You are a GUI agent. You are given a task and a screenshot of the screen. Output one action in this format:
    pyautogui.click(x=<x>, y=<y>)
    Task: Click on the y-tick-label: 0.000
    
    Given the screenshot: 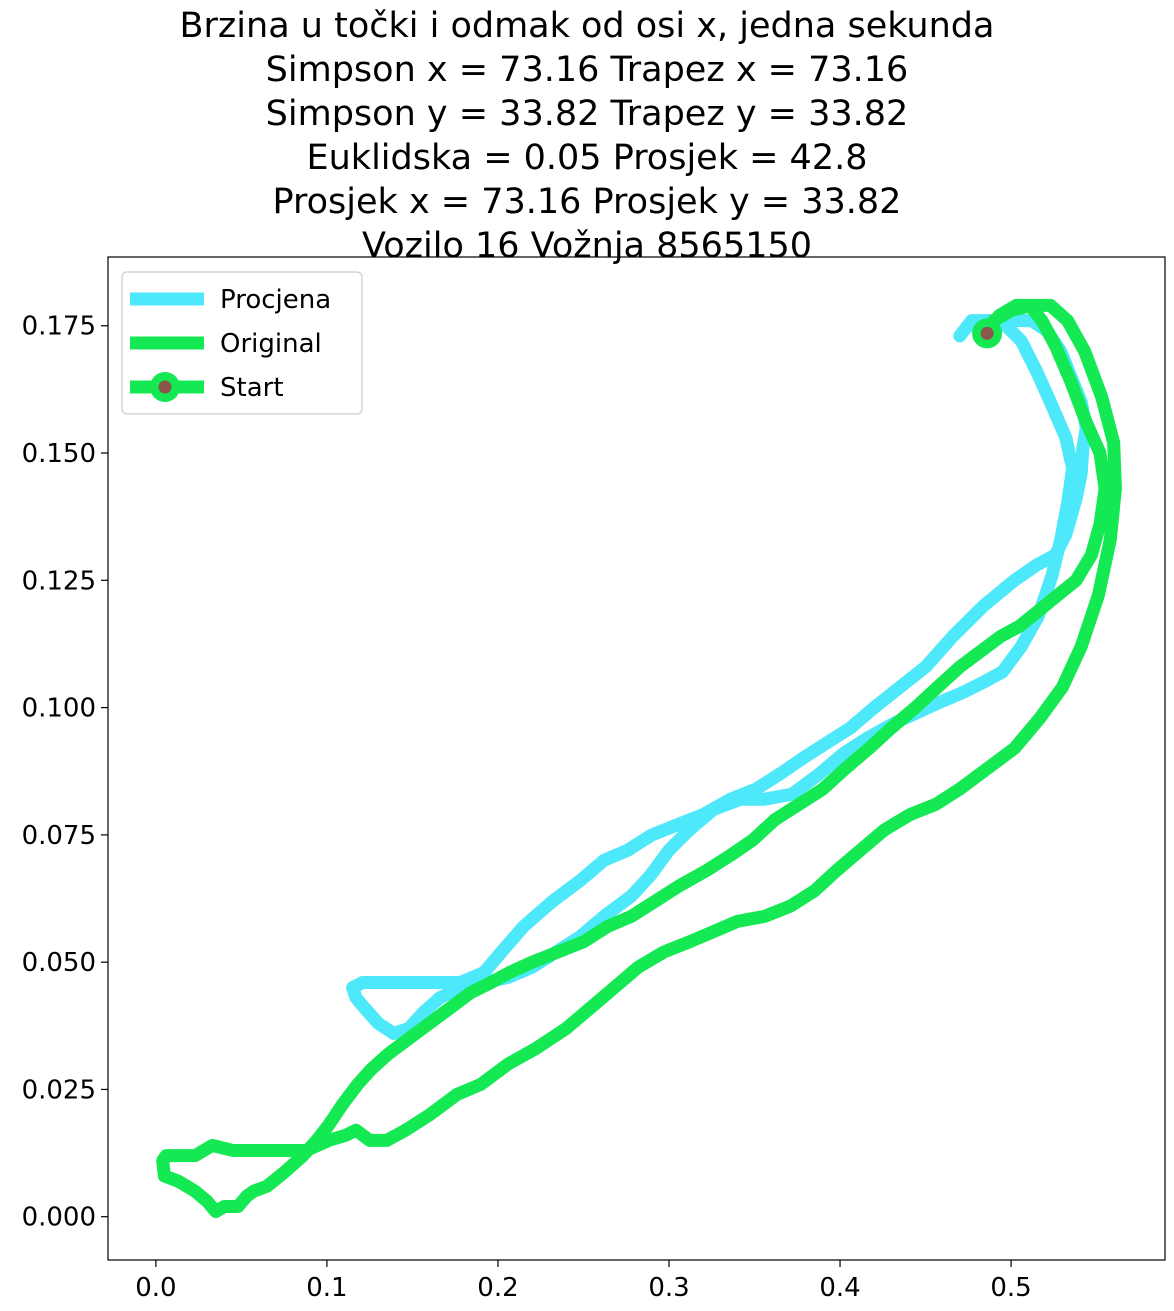 What is the action you would take?
    pyautogui.click(x=59, y=1218)
    